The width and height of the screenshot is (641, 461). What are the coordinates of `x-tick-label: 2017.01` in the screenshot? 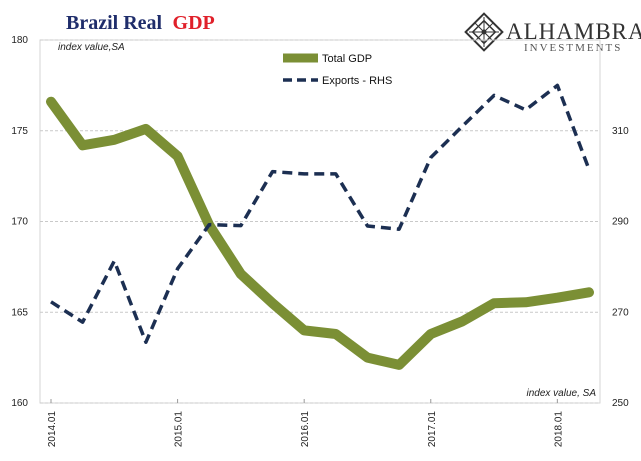 It's located at (432, 429).